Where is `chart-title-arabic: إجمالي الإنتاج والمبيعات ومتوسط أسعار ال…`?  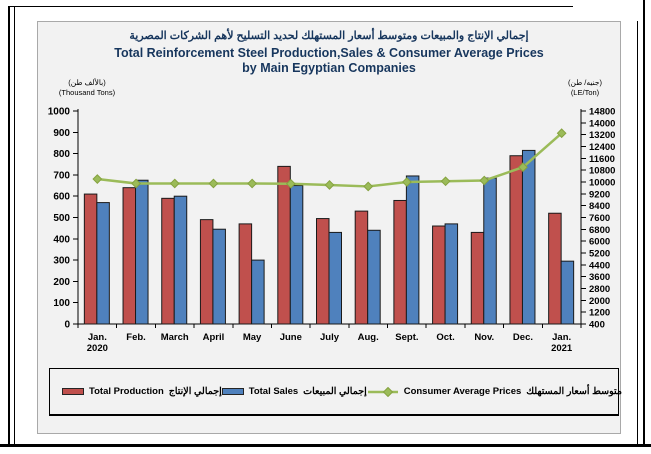
chart-title-arabic: إجمالي الإنتاج والمبيعات ومتوسط أسعار ال… is located at coordinates (329, 36).